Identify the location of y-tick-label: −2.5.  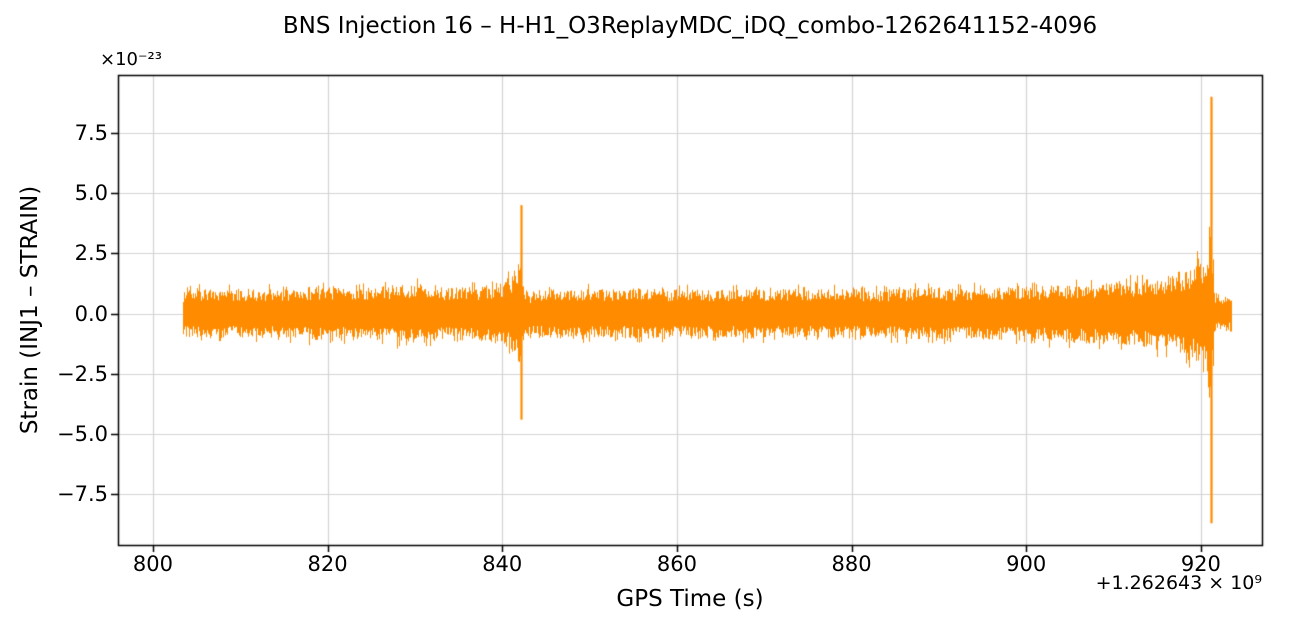
(82, 373).